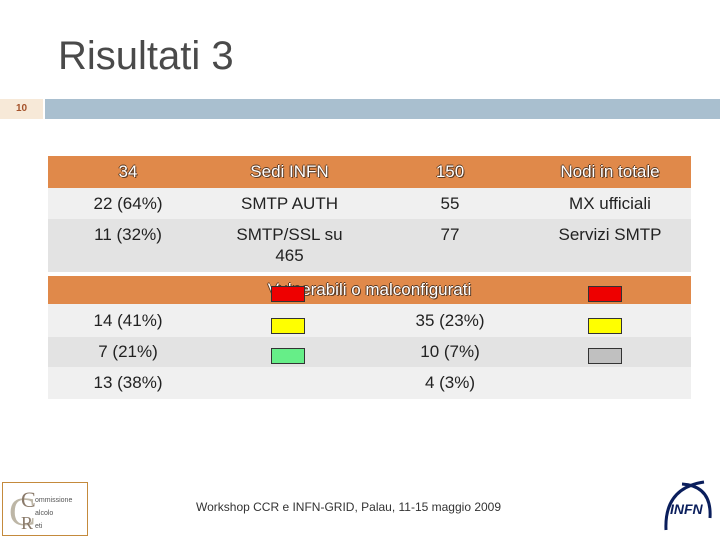 The width and height of the screenshot is (720, 541). I want to click on svg-text: INFN, so click(687, 509).